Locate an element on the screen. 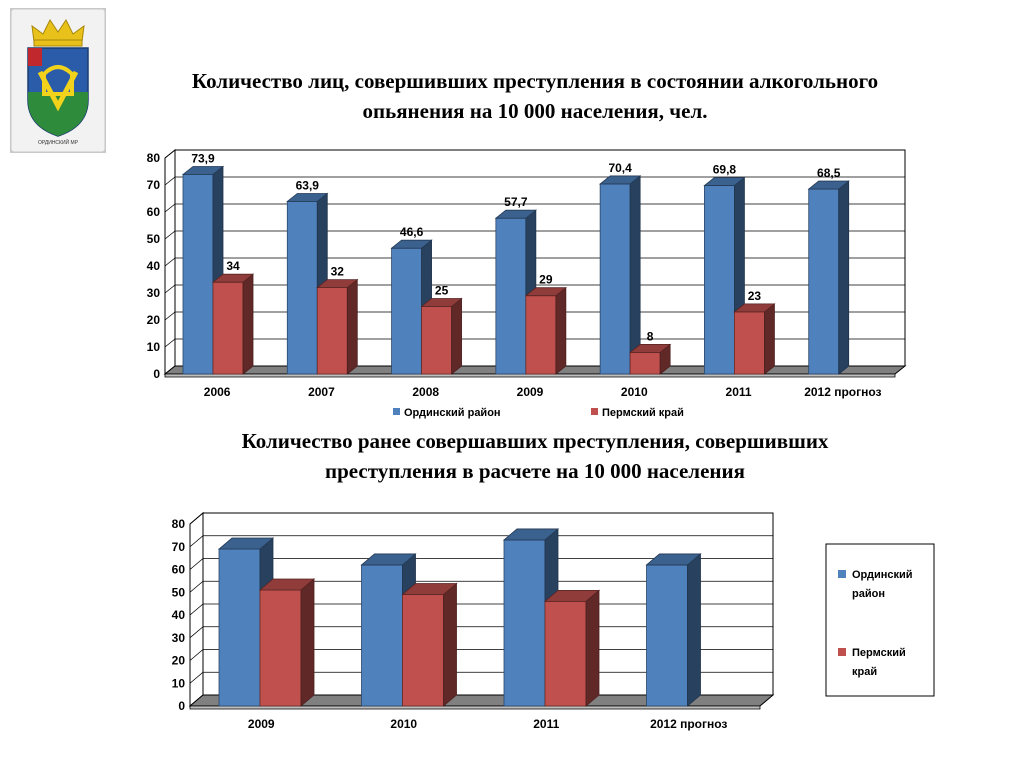 The height and width of the screenshot is (768, 1024). legend-box is located at coordinates (880, 620).